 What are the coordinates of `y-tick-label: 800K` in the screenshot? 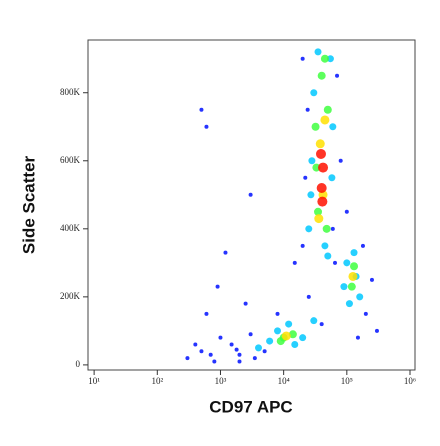 It's located at (70, 92).